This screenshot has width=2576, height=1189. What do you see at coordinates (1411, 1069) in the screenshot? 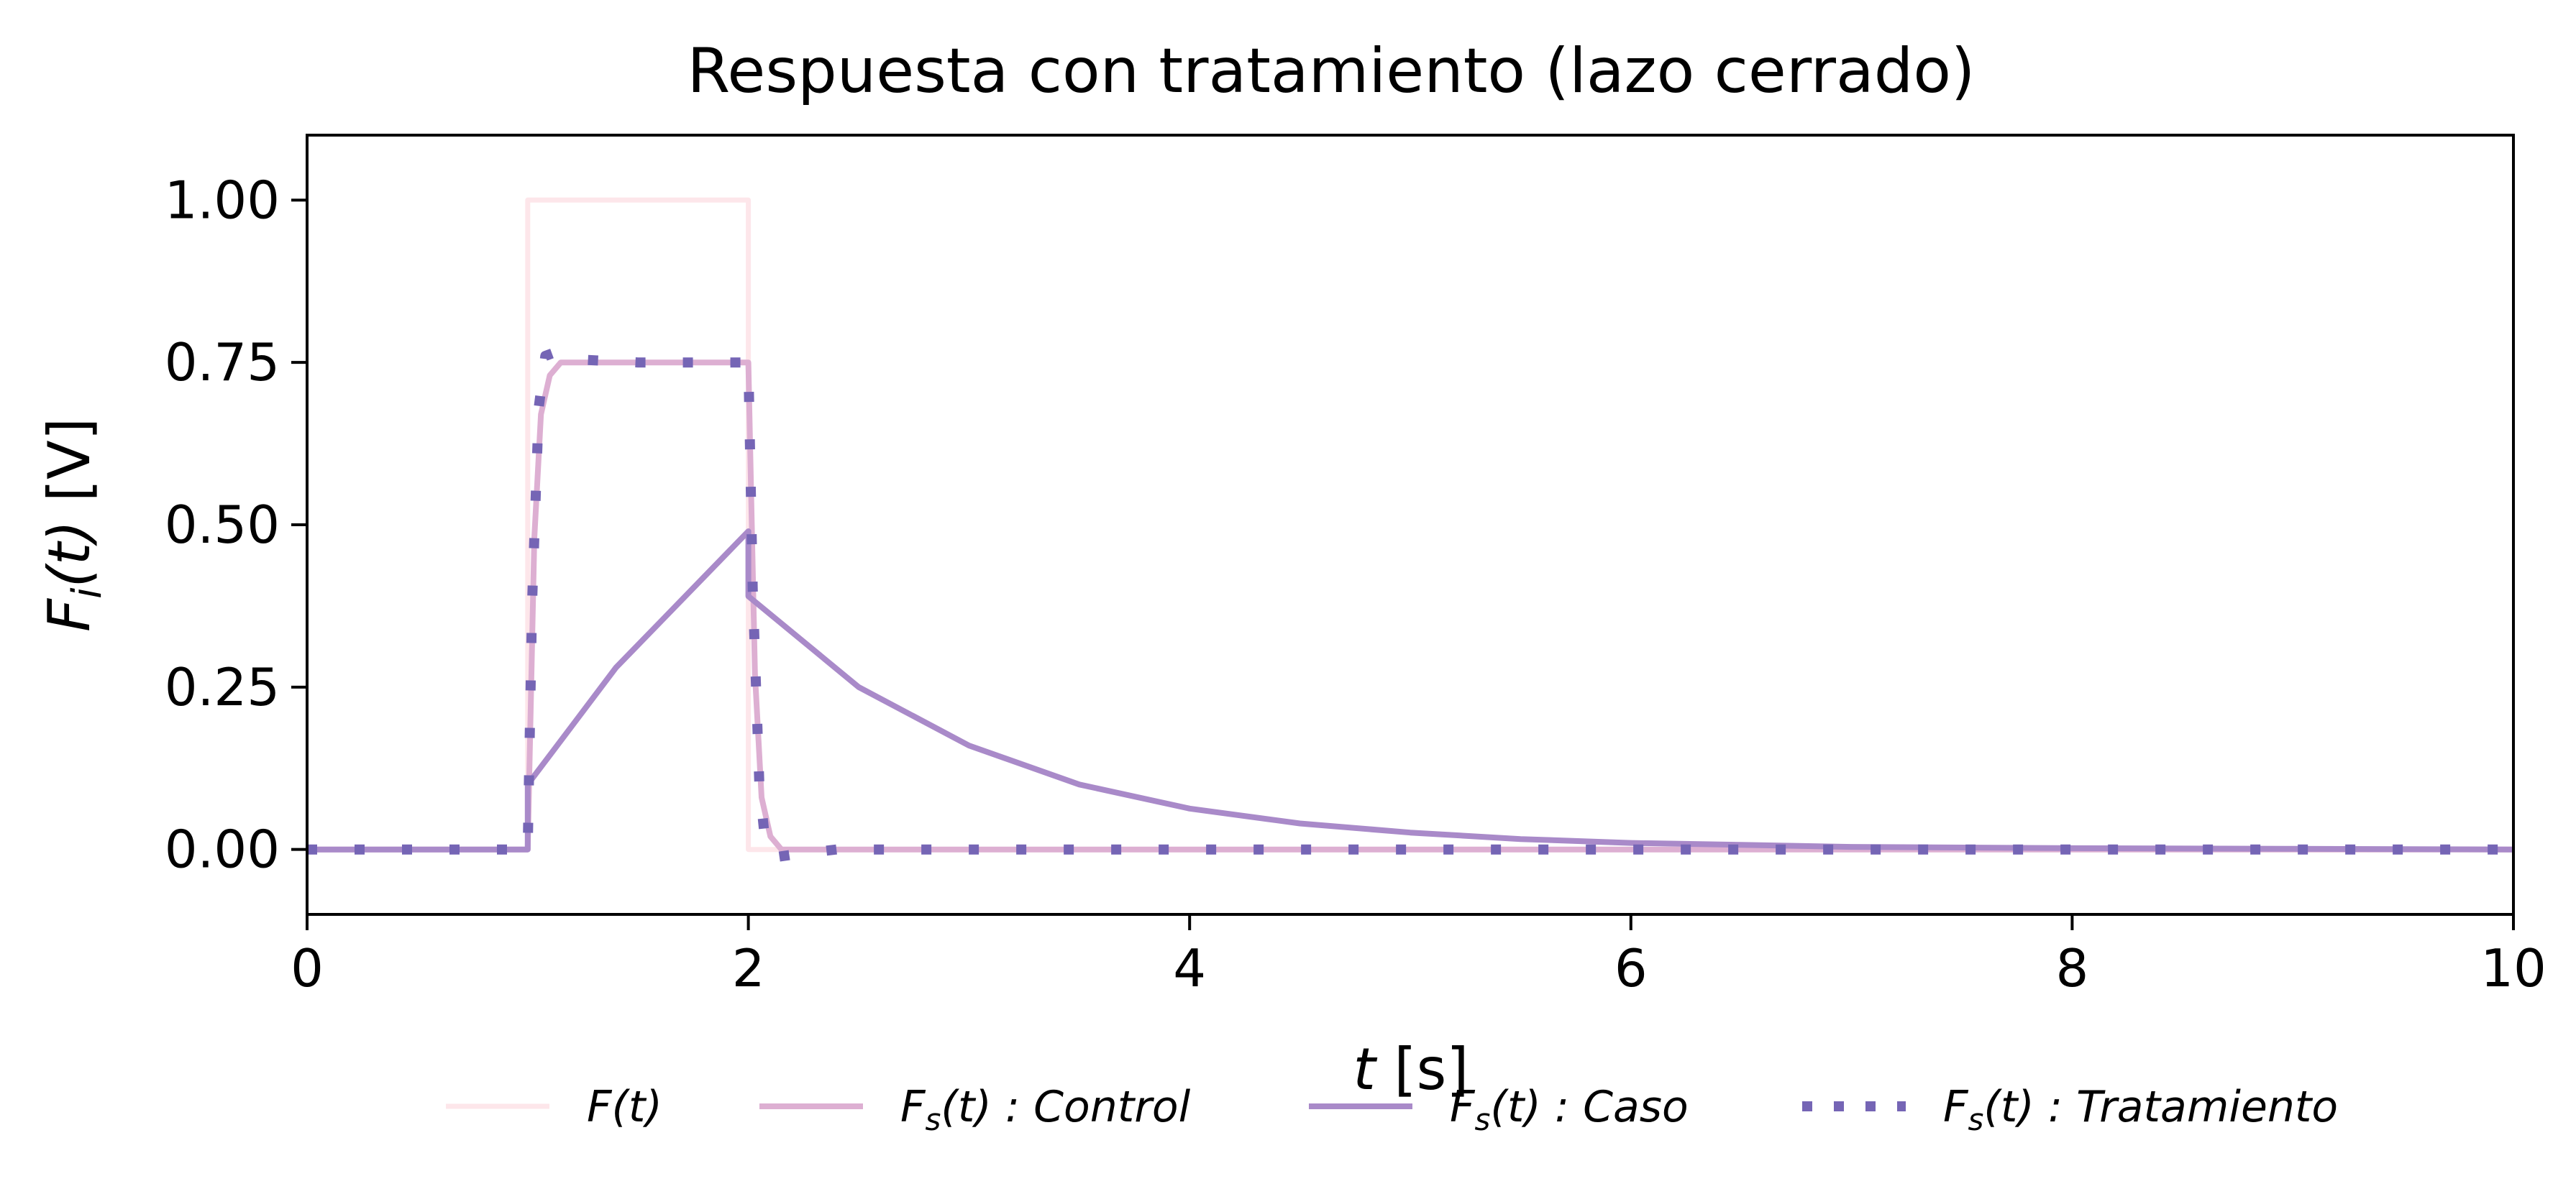
I see `x-axis-label: t [s]` at bounding box center [1411, 1069].